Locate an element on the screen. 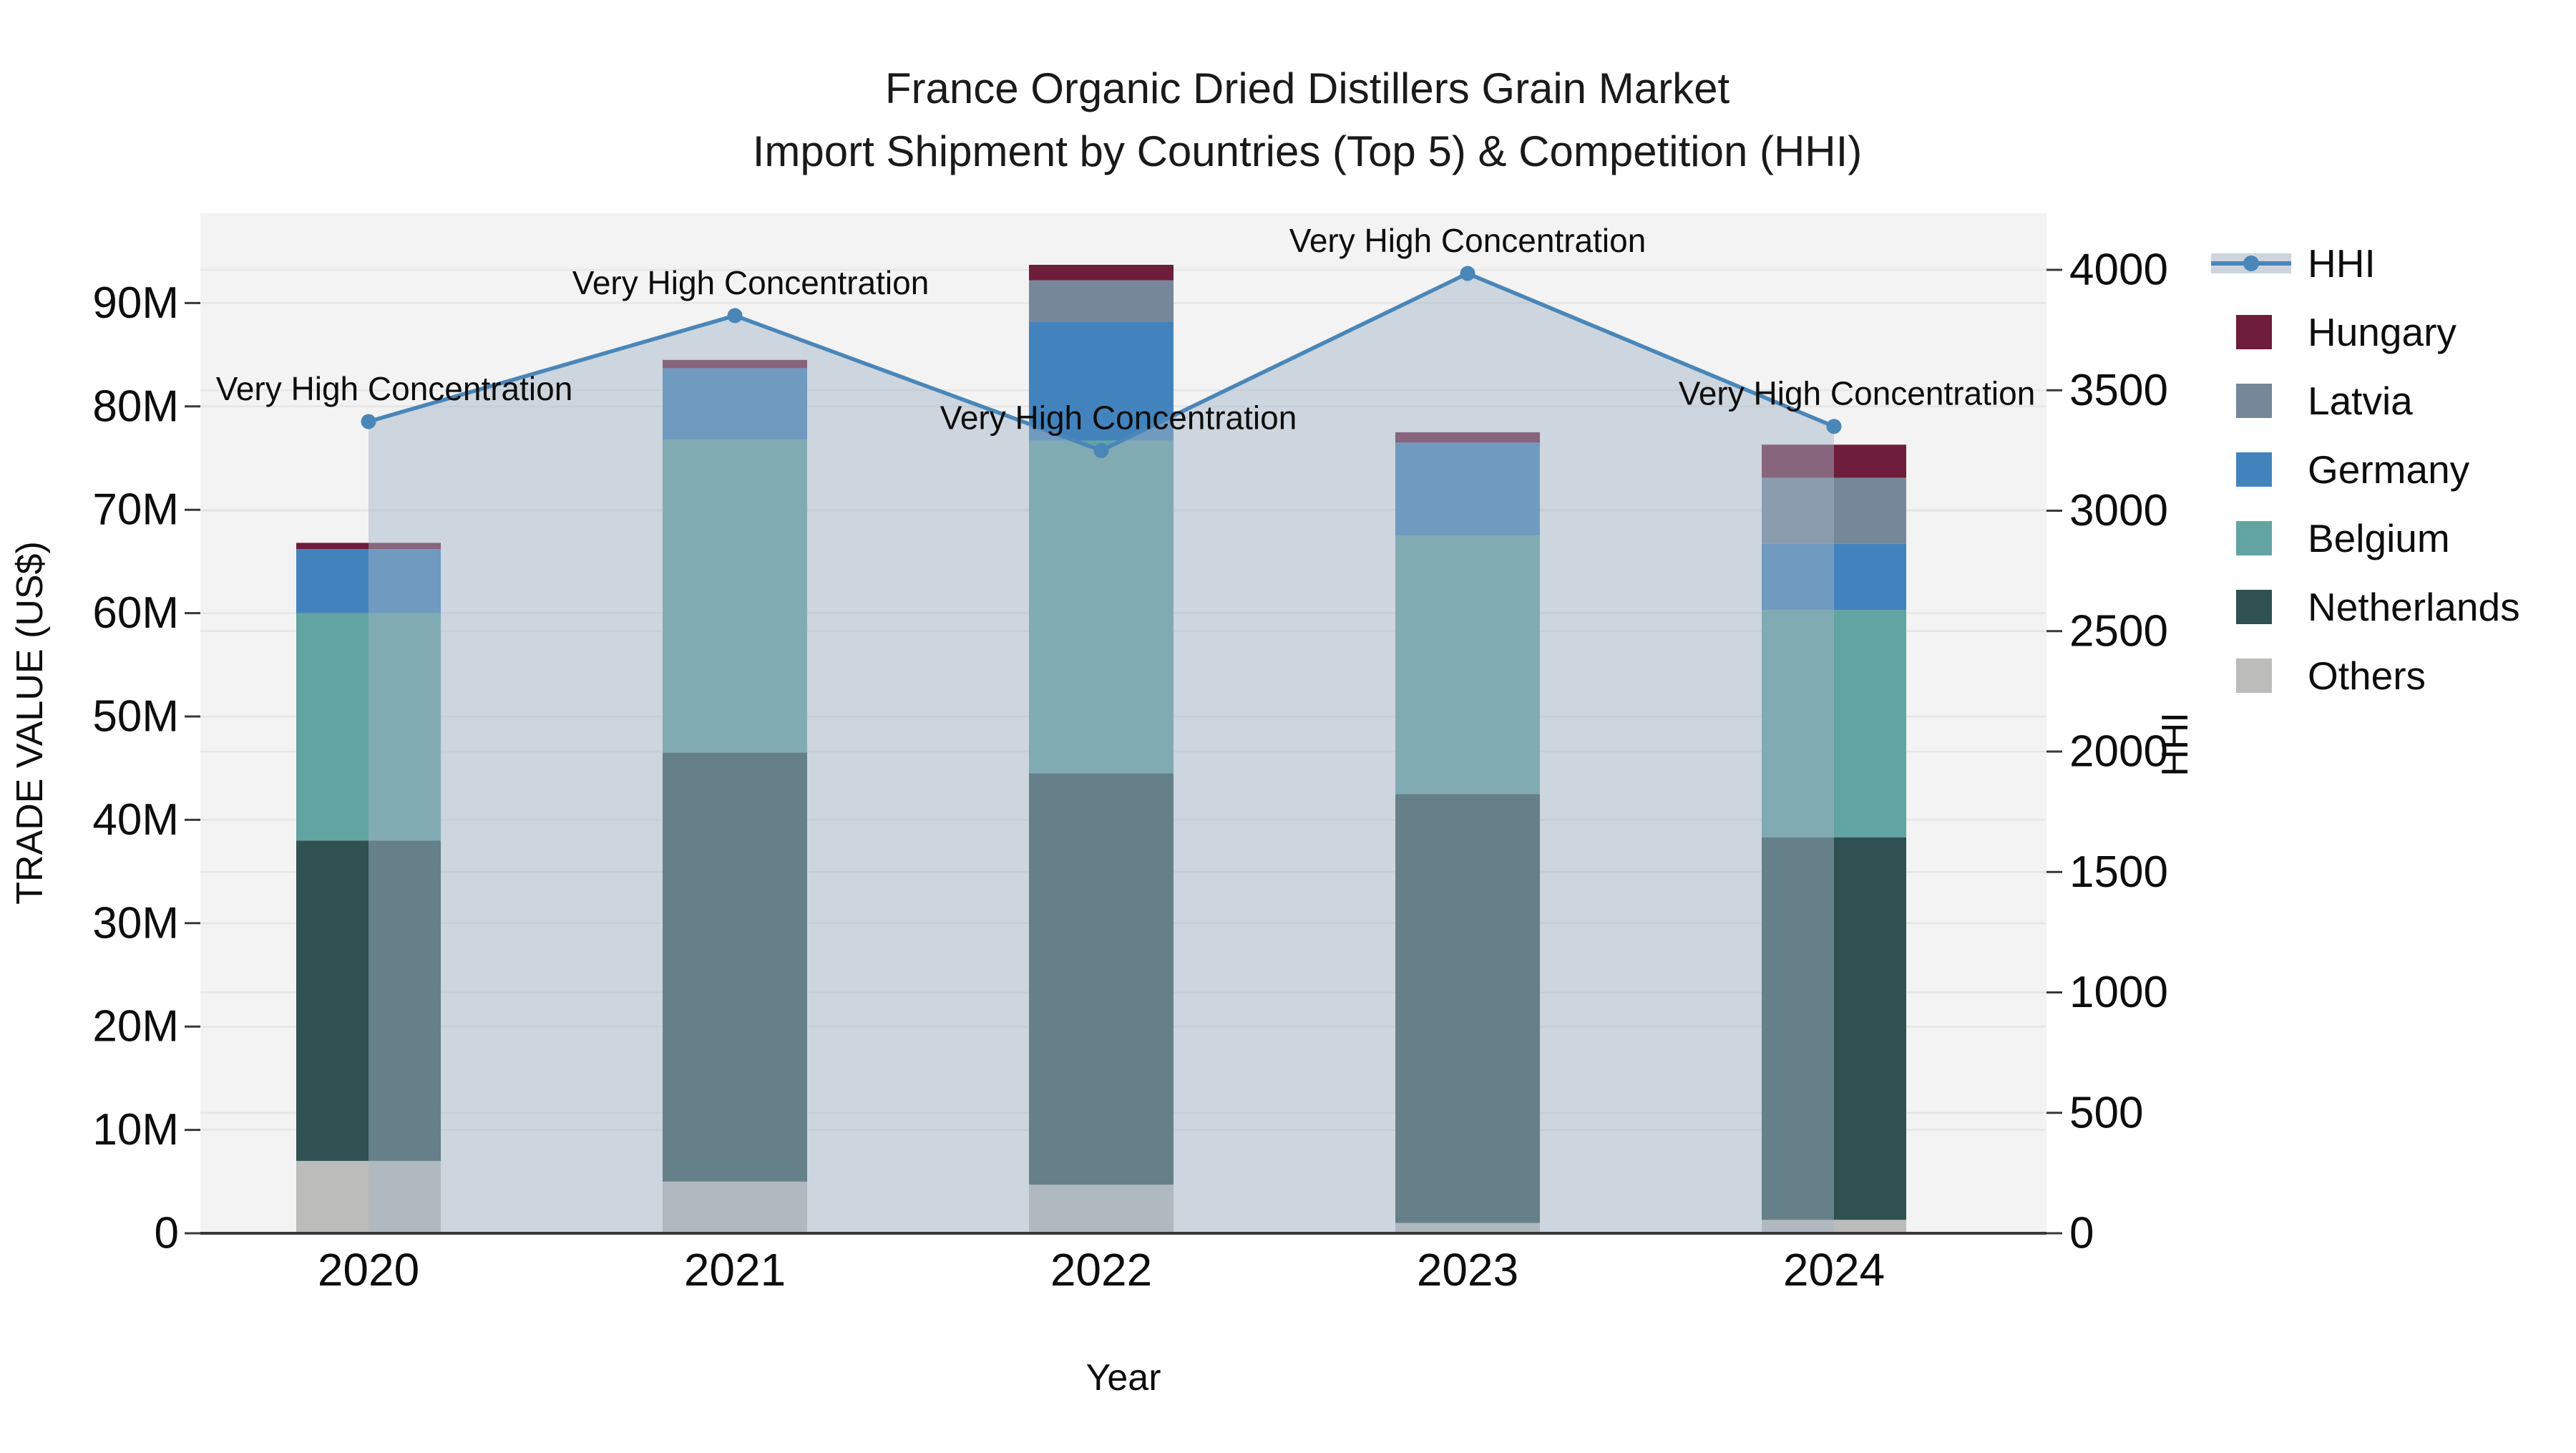 The height and width of the screenshot is (1453, 2576). right-tick-label-3000: 3000 is located at coordinates (2118, 510).